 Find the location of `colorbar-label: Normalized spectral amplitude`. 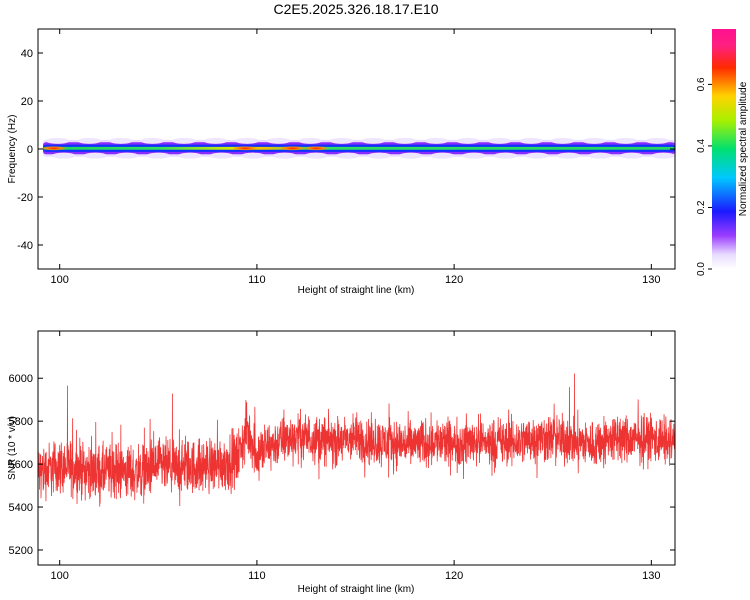

colorbar-label: Normalized spectral amplitude is located at coordinates (743, 148).